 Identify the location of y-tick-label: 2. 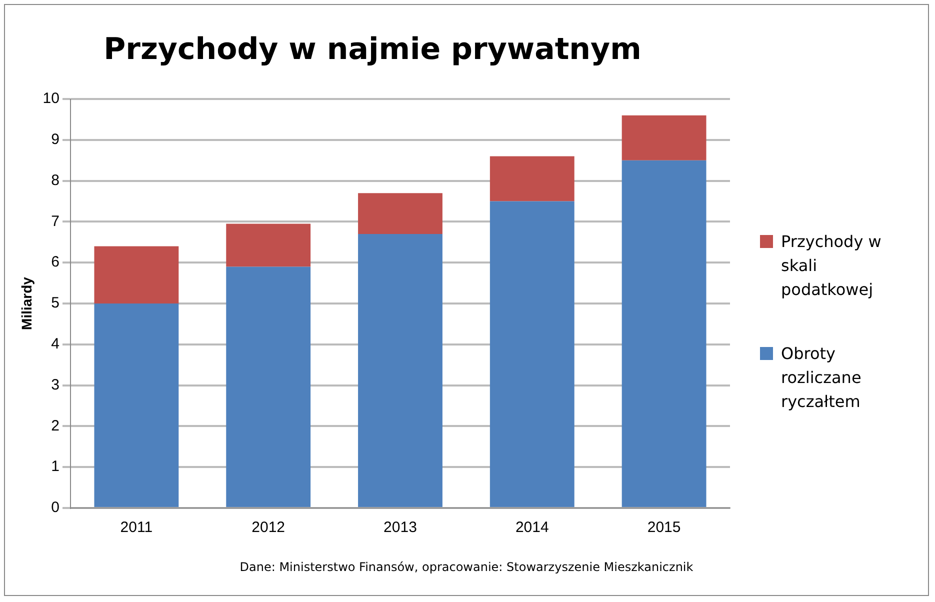
(55, 425).